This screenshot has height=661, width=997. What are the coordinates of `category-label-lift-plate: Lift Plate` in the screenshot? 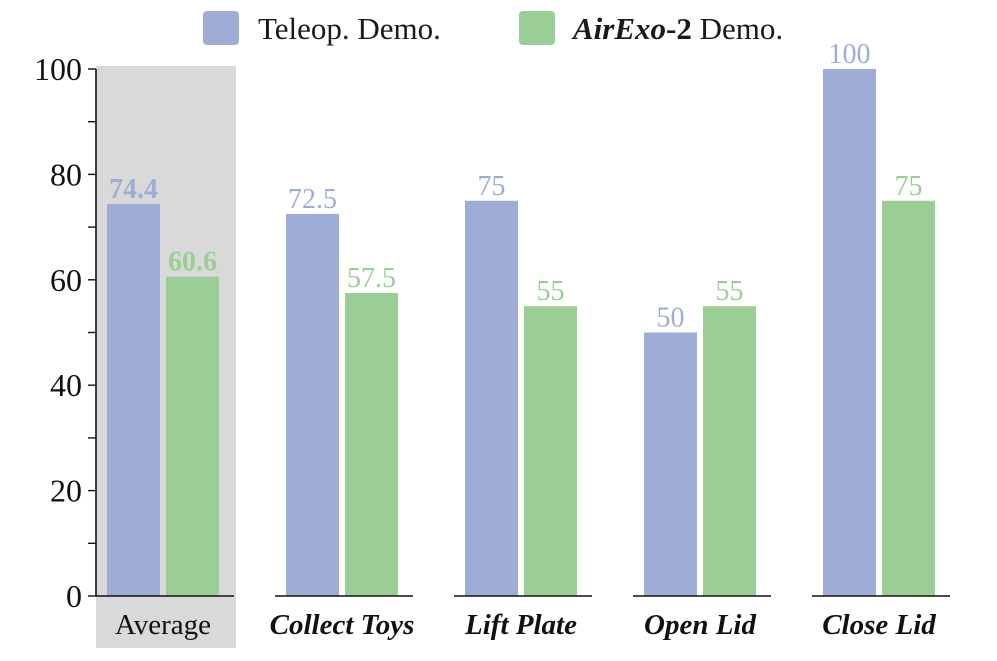 It's located at (520, 625).